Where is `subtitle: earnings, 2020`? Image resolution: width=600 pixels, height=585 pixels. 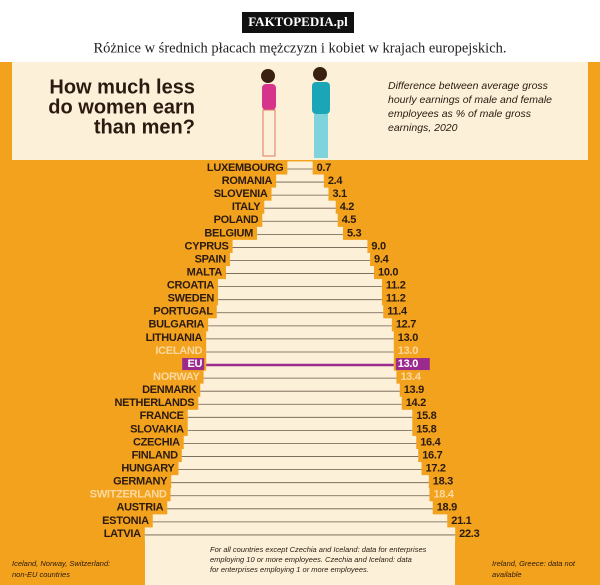 subtitle: earnings, 2020 is located at coordinates (423, 128).